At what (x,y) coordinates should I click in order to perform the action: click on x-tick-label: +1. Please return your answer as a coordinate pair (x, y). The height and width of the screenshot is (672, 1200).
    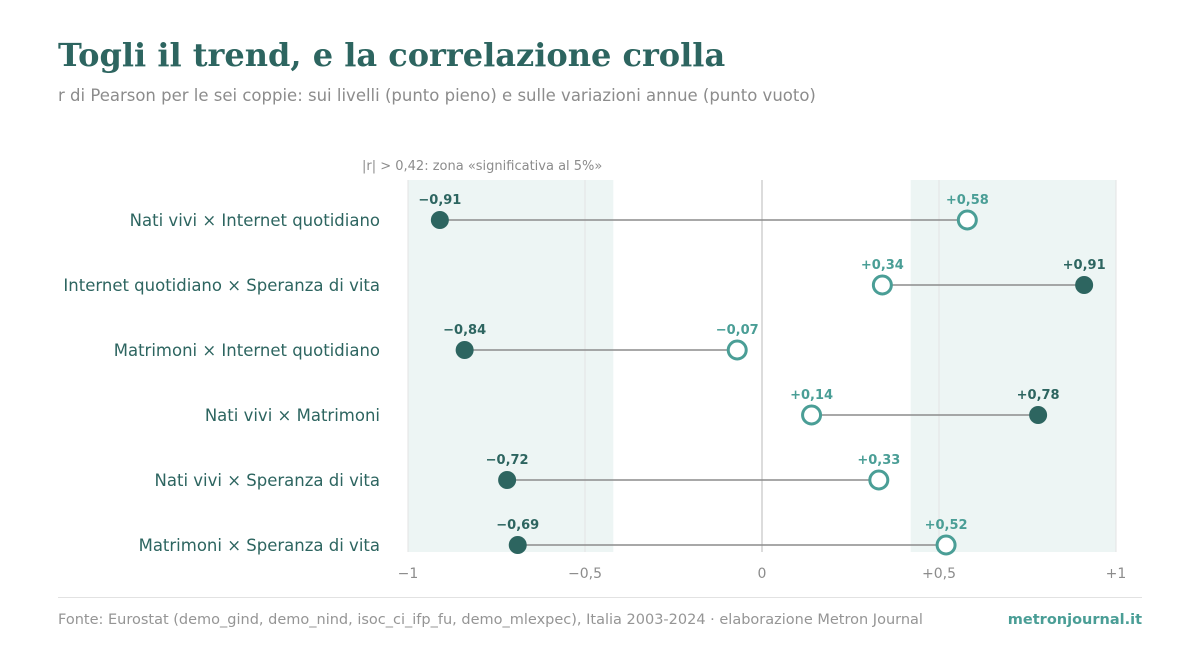
    Looking at the image, I should click on (1116, 574).